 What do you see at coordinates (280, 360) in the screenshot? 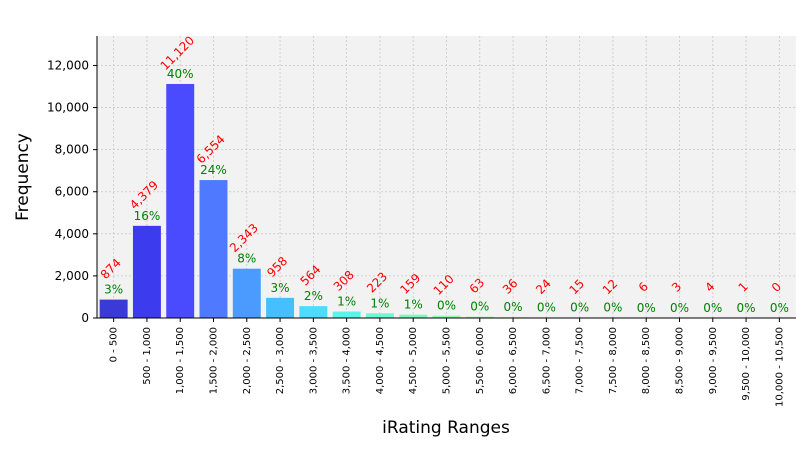
I see `x-tick-label: 2,500 - 3,000` at bounding box center [280, 360].